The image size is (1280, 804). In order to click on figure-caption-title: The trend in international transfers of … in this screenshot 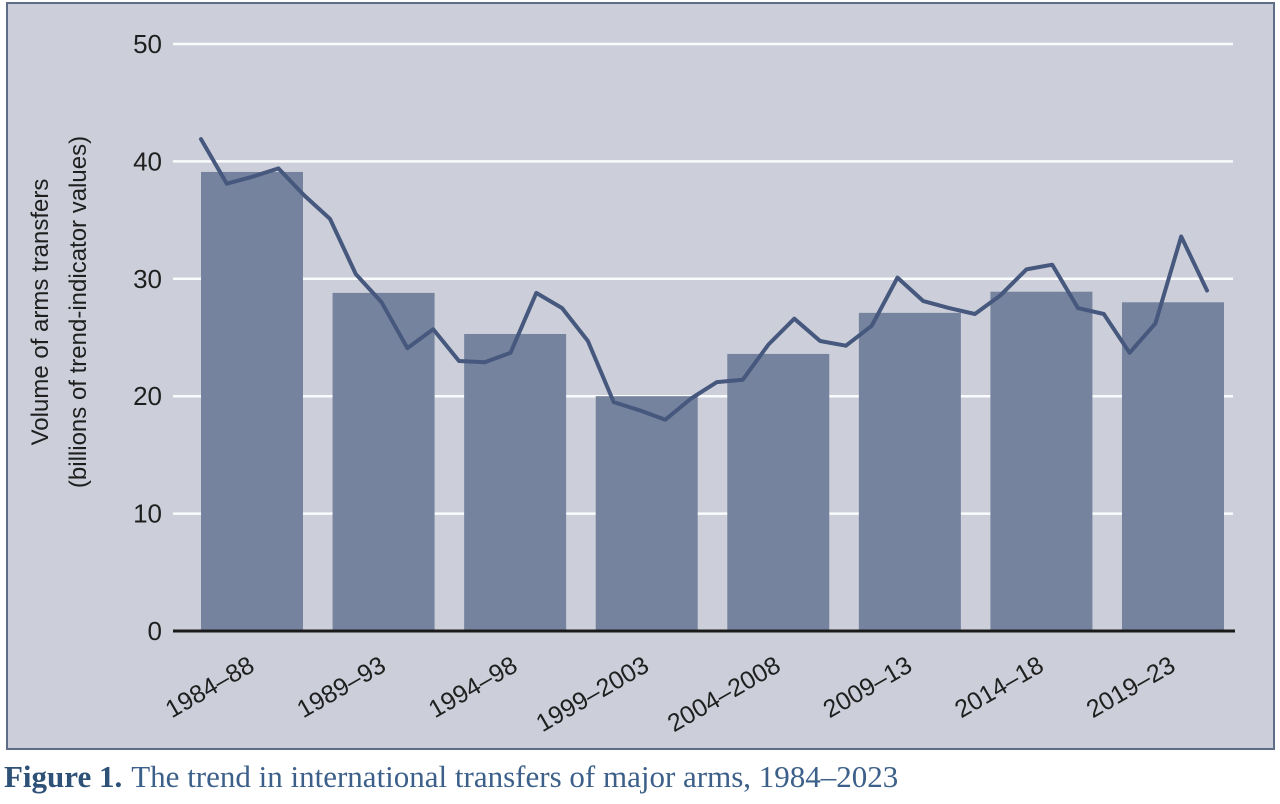, I will do `click(515, 776)`.